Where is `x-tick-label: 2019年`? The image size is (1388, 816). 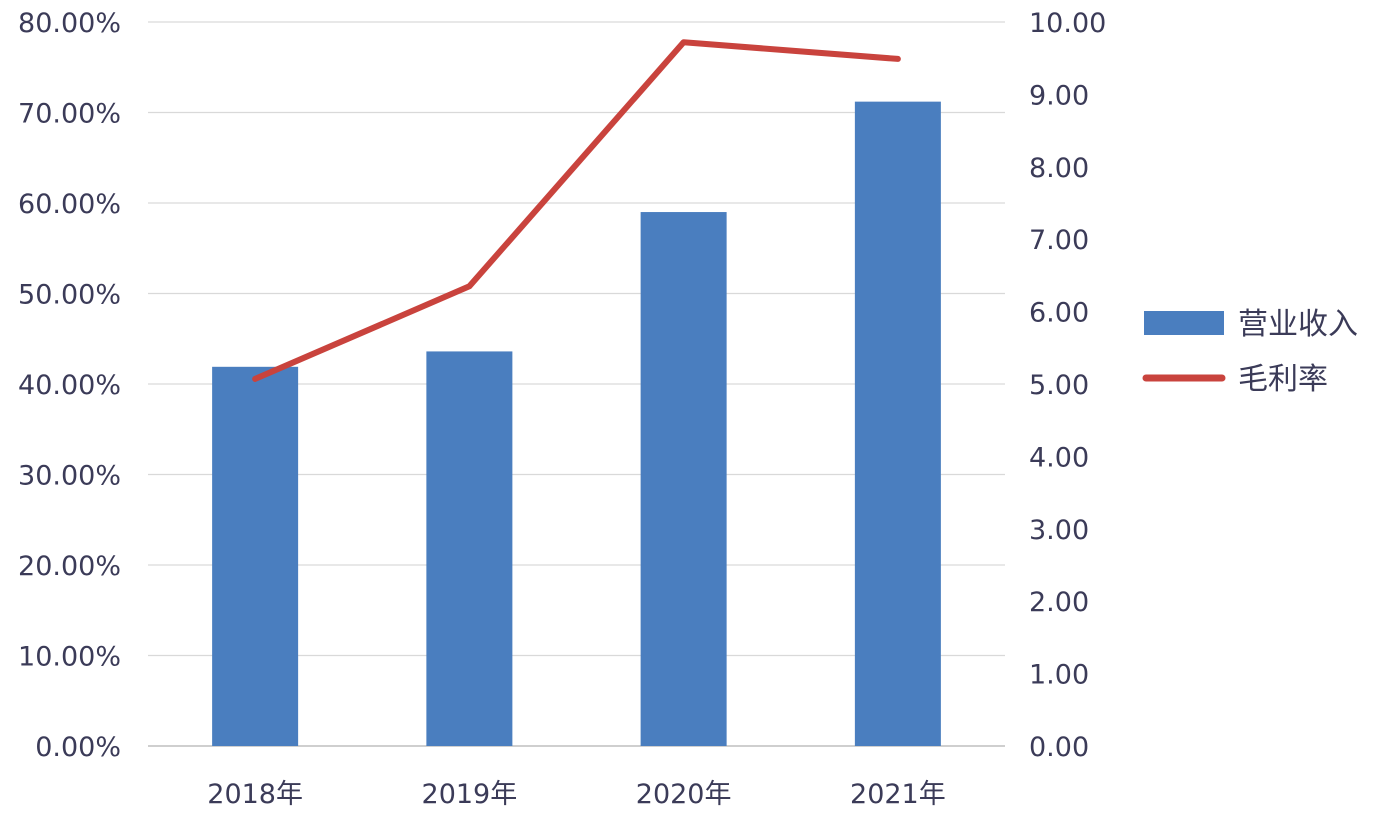 x-tick-label: 2019年 is located at coordinates (470, 794).